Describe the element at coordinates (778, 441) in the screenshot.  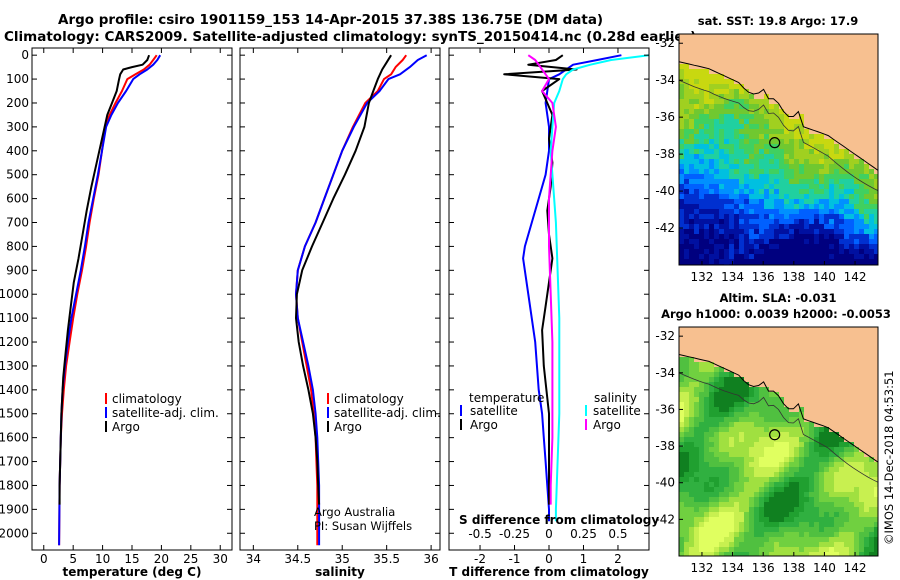
I see `sla-map` at that location.